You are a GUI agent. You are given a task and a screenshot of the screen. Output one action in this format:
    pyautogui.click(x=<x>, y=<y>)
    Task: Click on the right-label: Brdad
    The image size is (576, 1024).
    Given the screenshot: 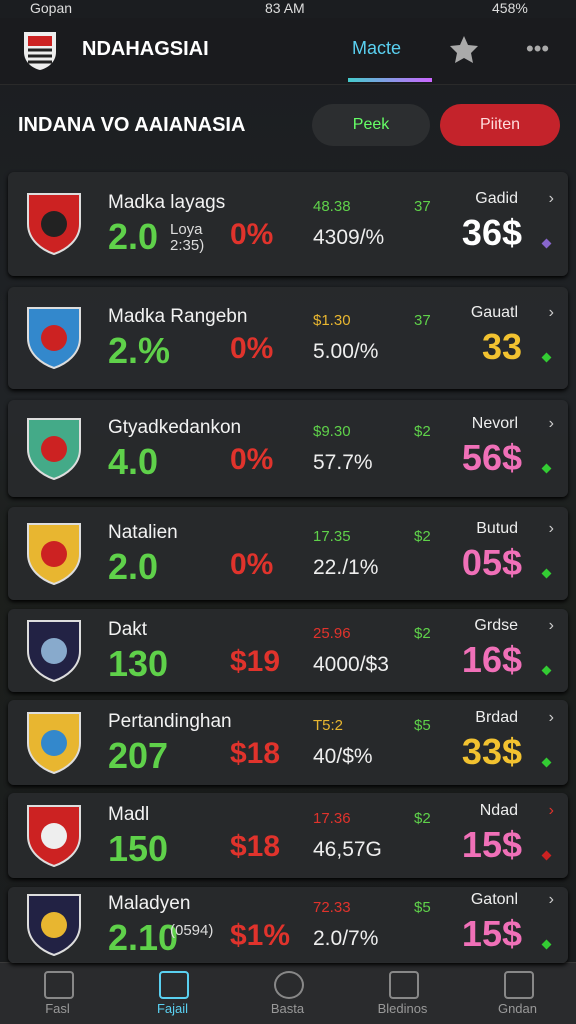 What is the action you would take?
    pyautogui.click(x=496, y=717)
    